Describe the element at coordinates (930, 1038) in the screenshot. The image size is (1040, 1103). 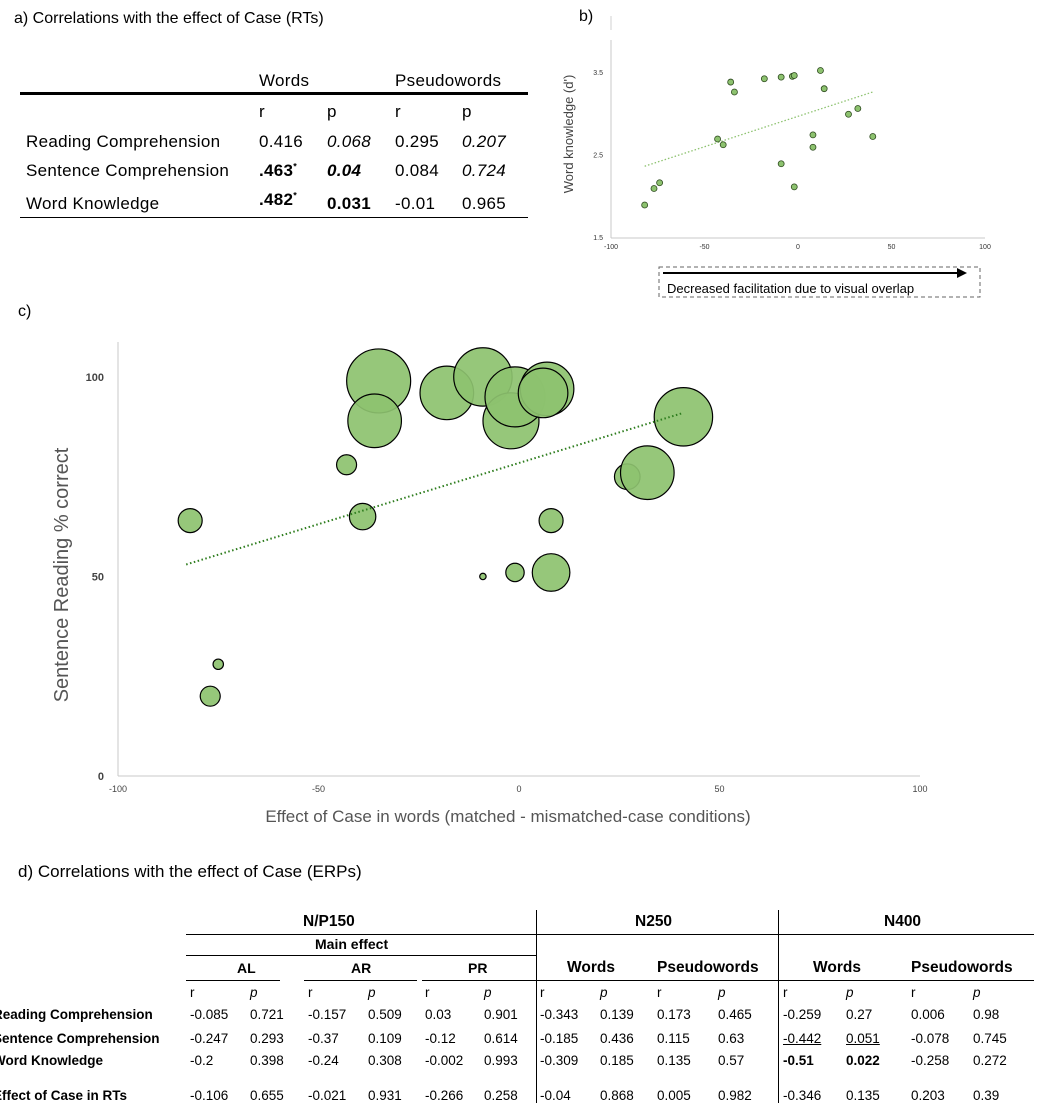
I see `table-cell: -0.078` at that location.